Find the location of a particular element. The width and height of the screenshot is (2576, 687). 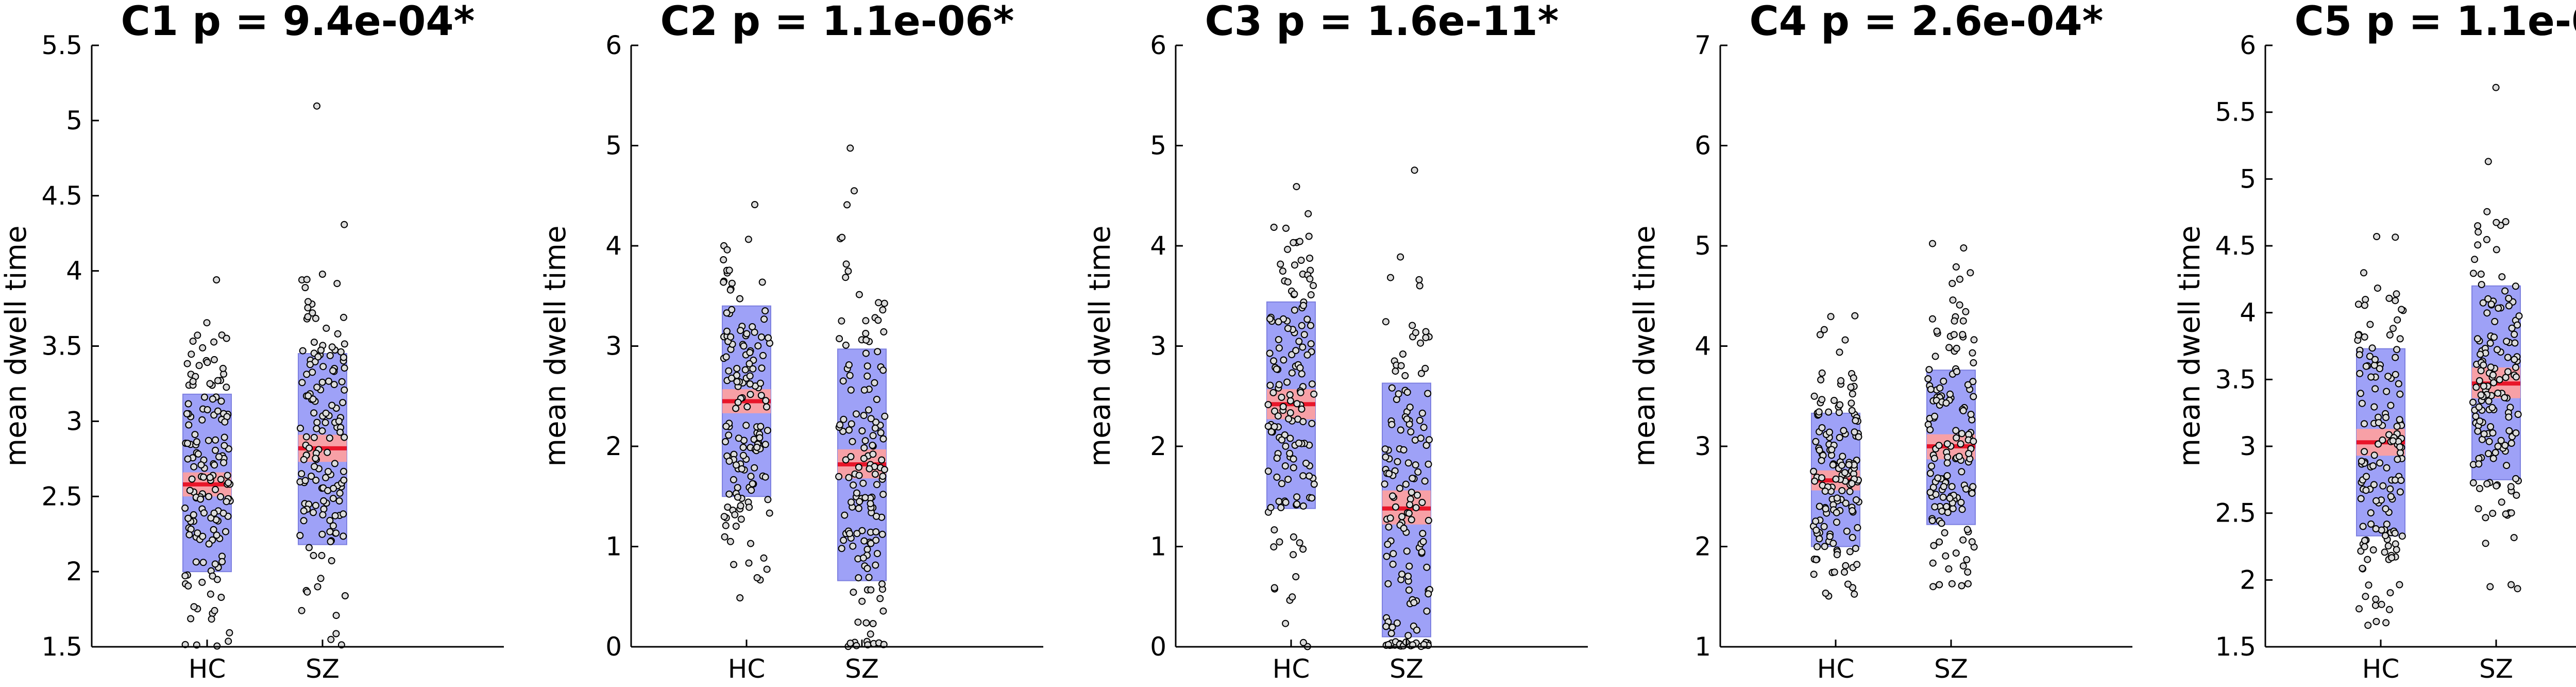

y-tick-label: 6 is located at coordinates (1158, 45).